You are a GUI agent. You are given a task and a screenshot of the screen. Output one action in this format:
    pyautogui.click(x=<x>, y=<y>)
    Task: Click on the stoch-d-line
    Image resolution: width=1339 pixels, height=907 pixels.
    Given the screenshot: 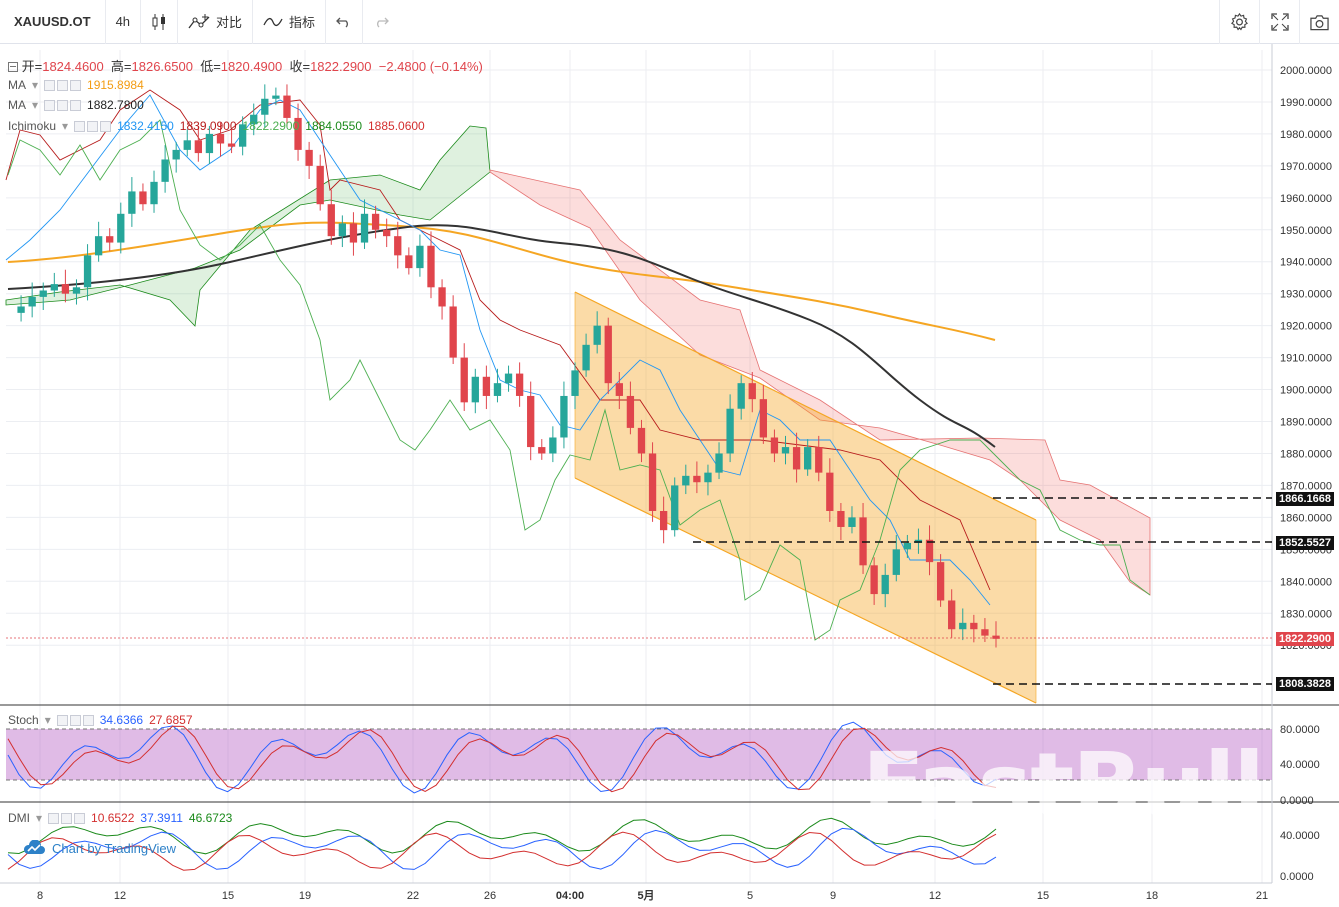 What is the action you would take?
    pyautogui.click(x=502, y=759)
    